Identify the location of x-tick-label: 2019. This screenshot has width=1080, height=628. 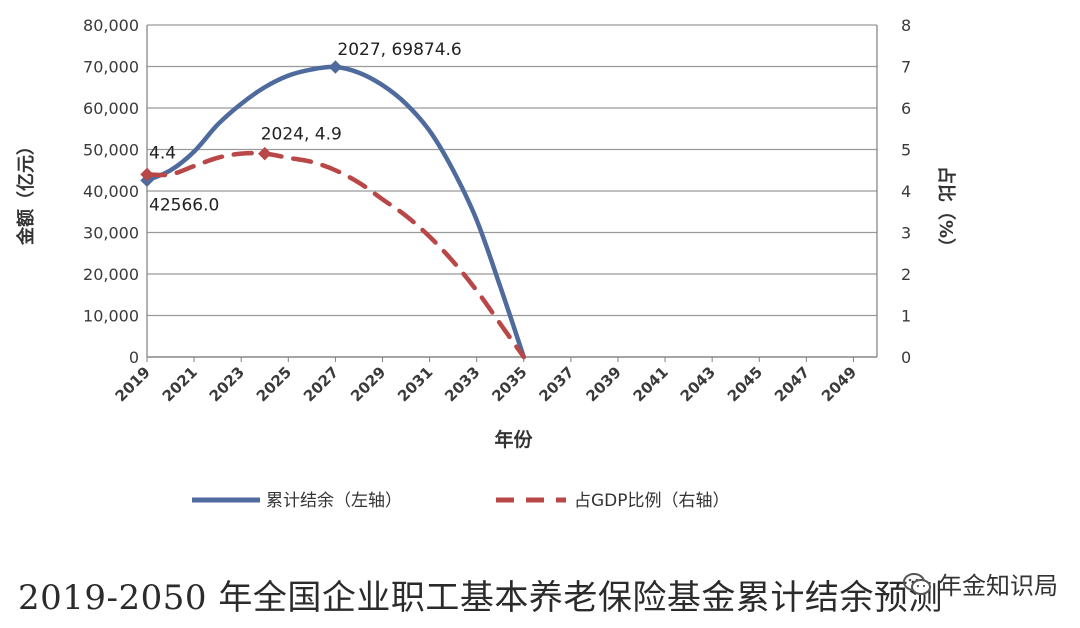
(133, 384).